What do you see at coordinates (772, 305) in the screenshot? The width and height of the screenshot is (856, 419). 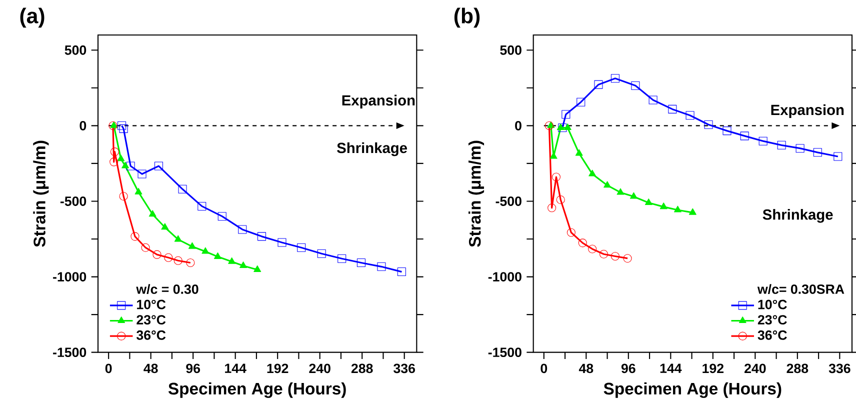 I see `legend-label: 10°C` at bounding box center [772, 305].